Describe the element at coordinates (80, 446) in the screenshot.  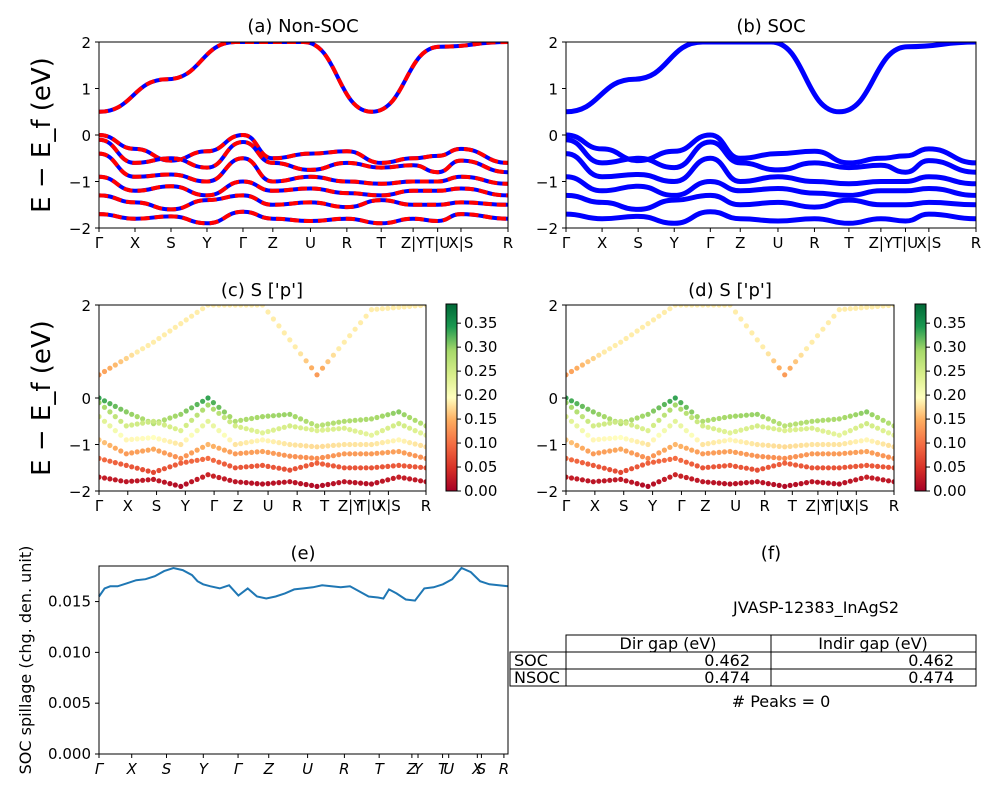
I see `y-tick-label: −1` at that location.